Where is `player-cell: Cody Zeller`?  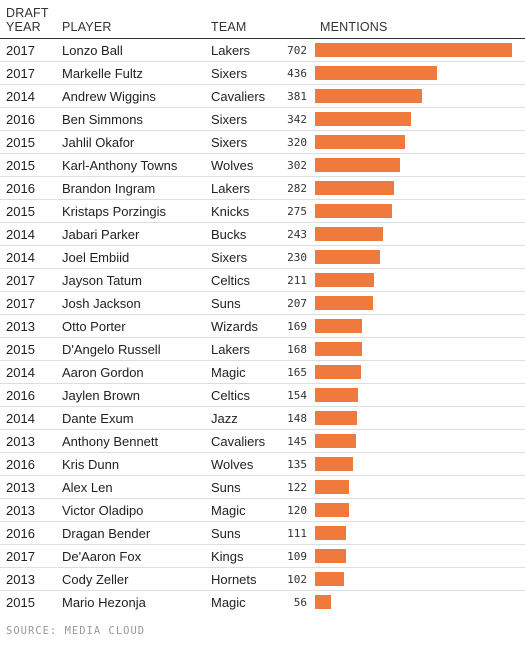
player-cell: Cody Zeller is located at coordinates (95, 579).